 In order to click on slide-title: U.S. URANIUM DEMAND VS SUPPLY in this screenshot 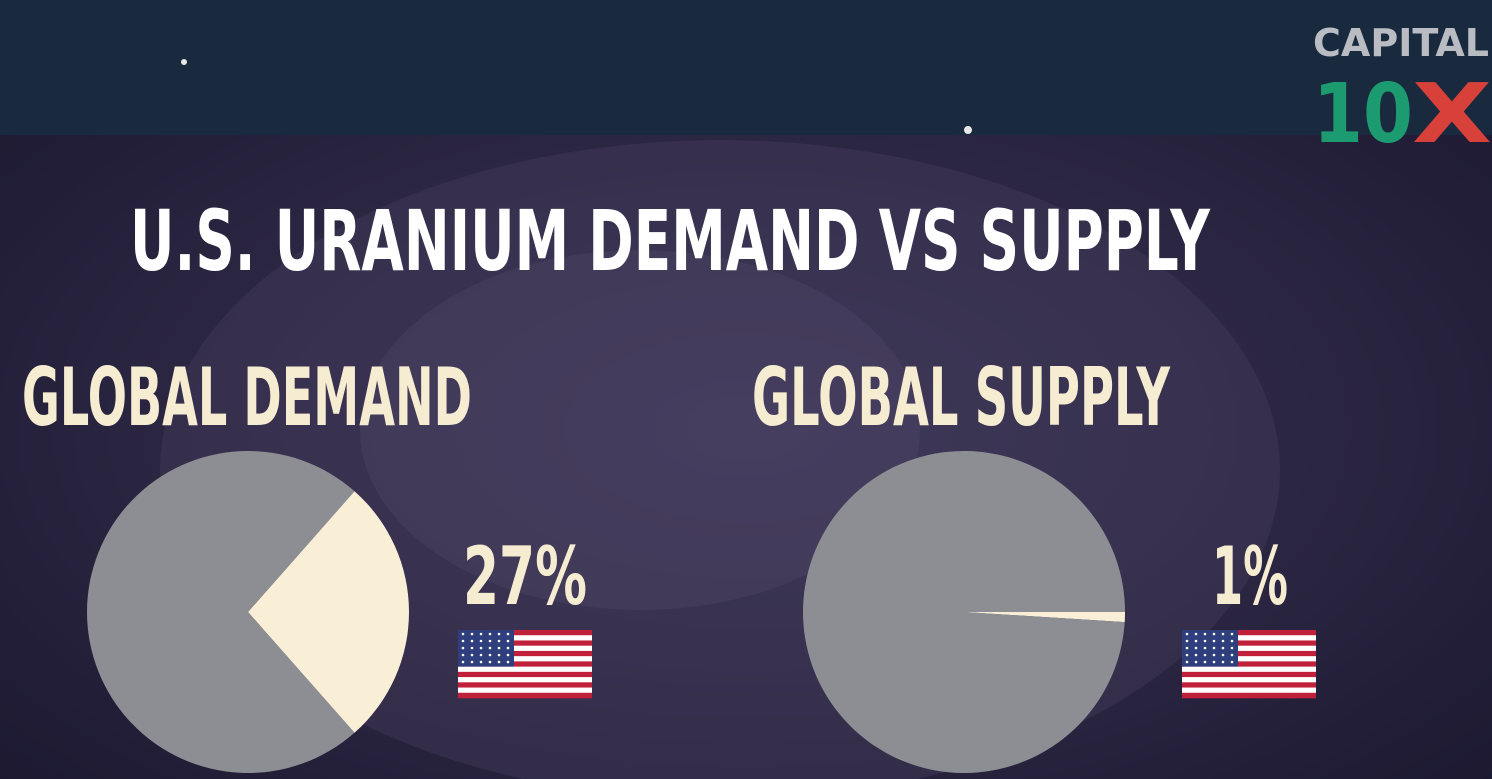, I will do `click(670, 241)`.